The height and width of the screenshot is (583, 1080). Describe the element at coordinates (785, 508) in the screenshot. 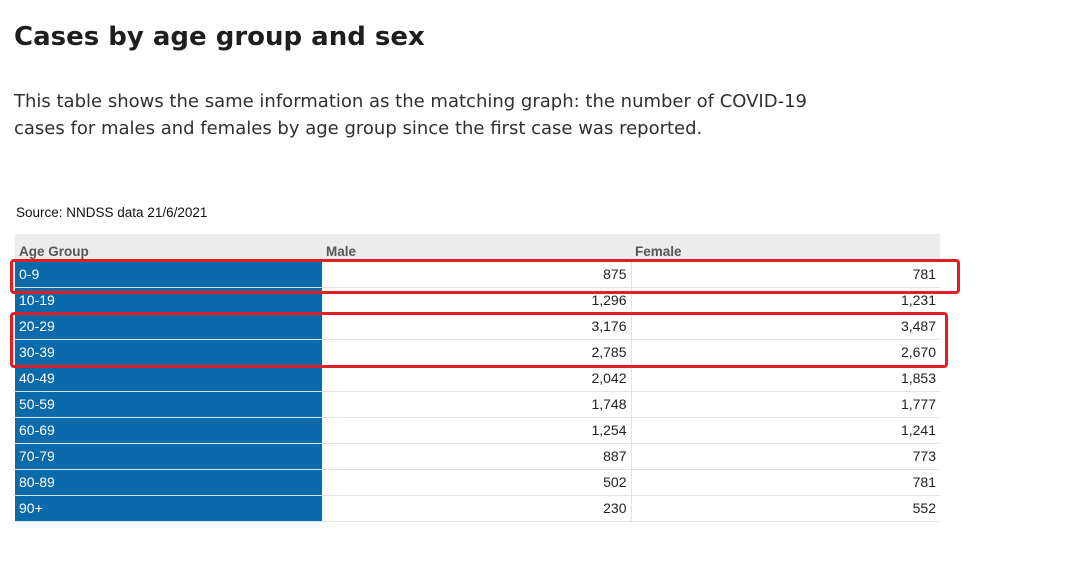

I see `female-count-cell: 552` at that location.